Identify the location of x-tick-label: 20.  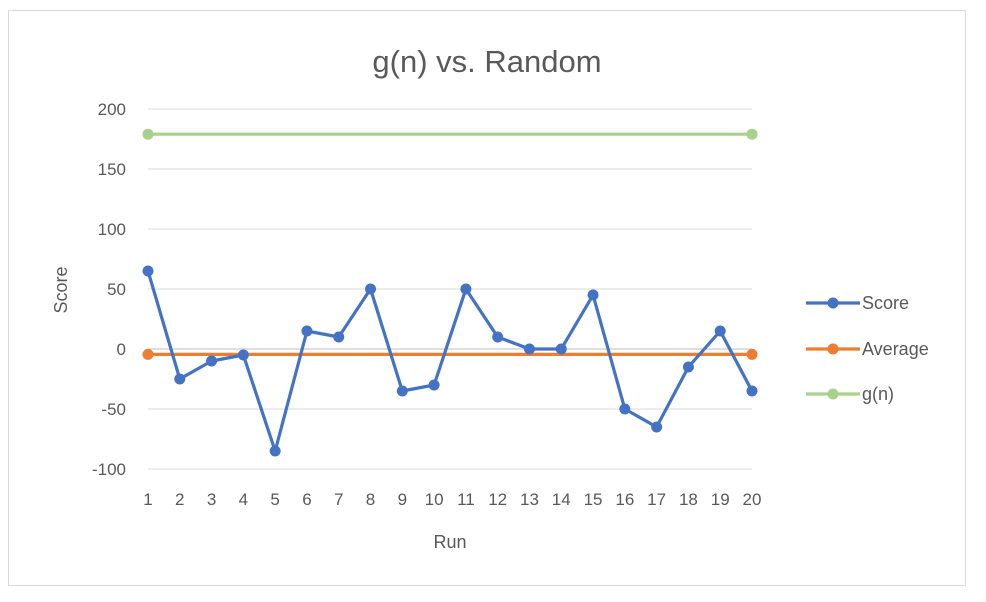
(752, 499).